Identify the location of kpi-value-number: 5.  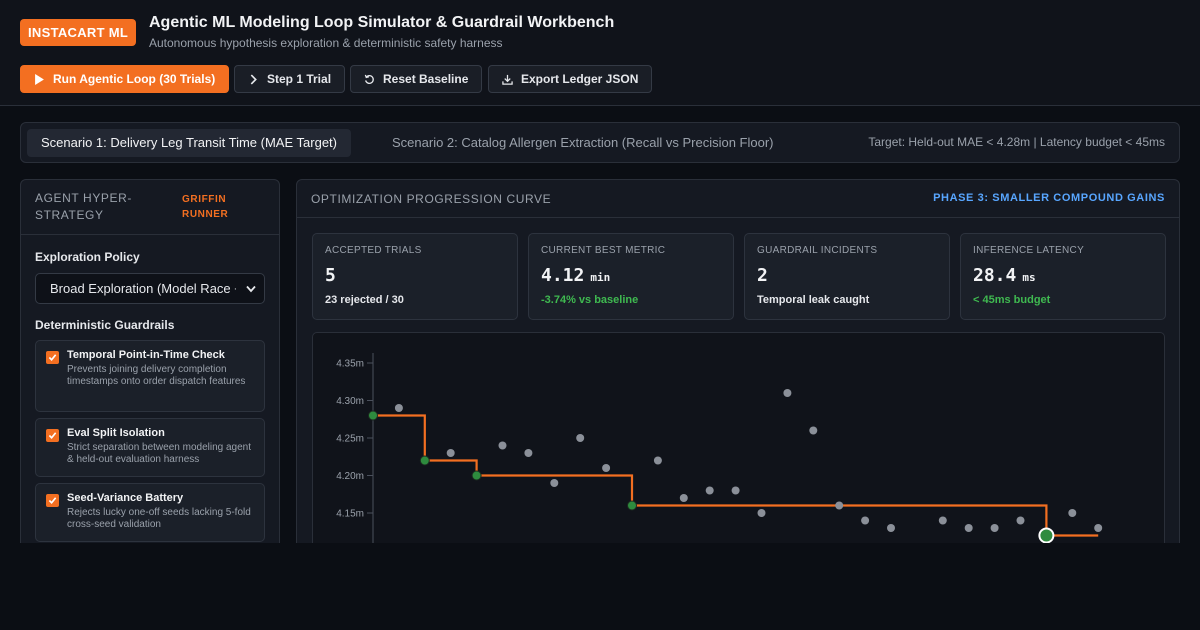
(330, 275).